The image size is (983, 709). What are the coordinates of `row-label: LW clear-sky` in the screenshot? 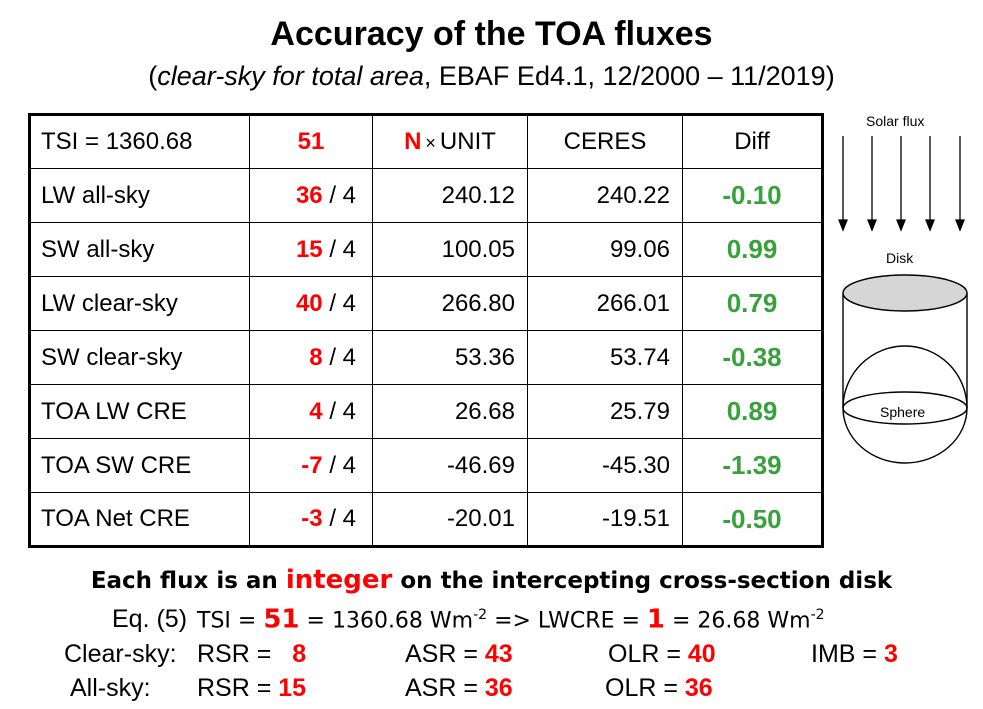 It's located at (139, 303).